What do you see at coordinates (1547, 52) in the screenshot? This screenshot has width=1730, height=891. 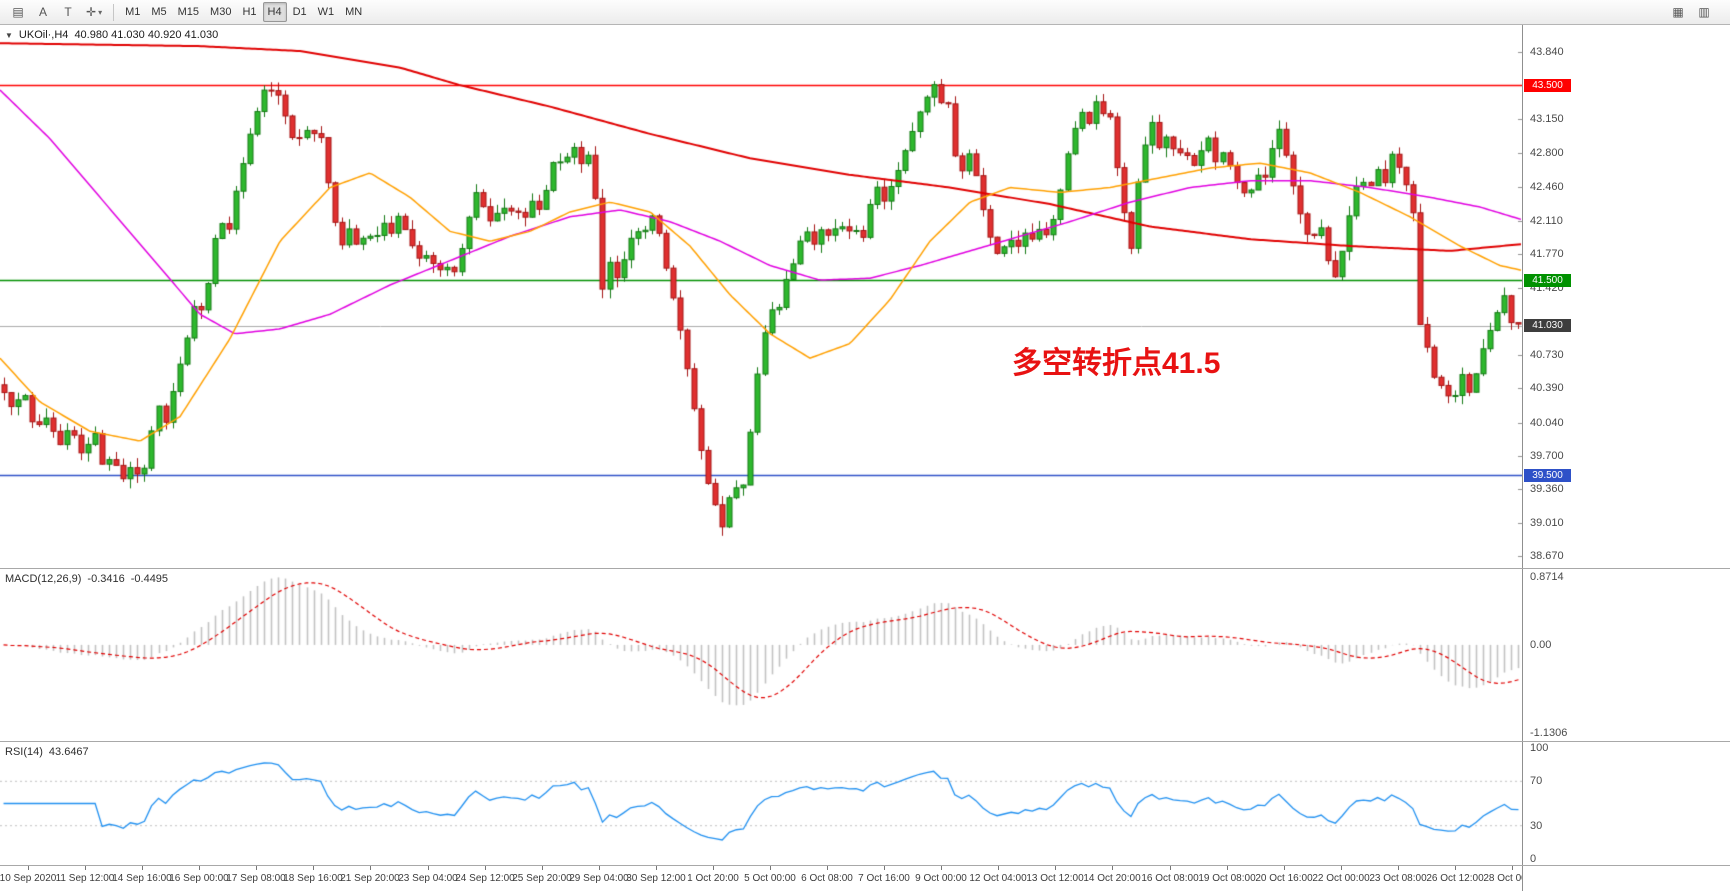 I see `price-axis-label: 43.840` at bounding box center [1547, 52].